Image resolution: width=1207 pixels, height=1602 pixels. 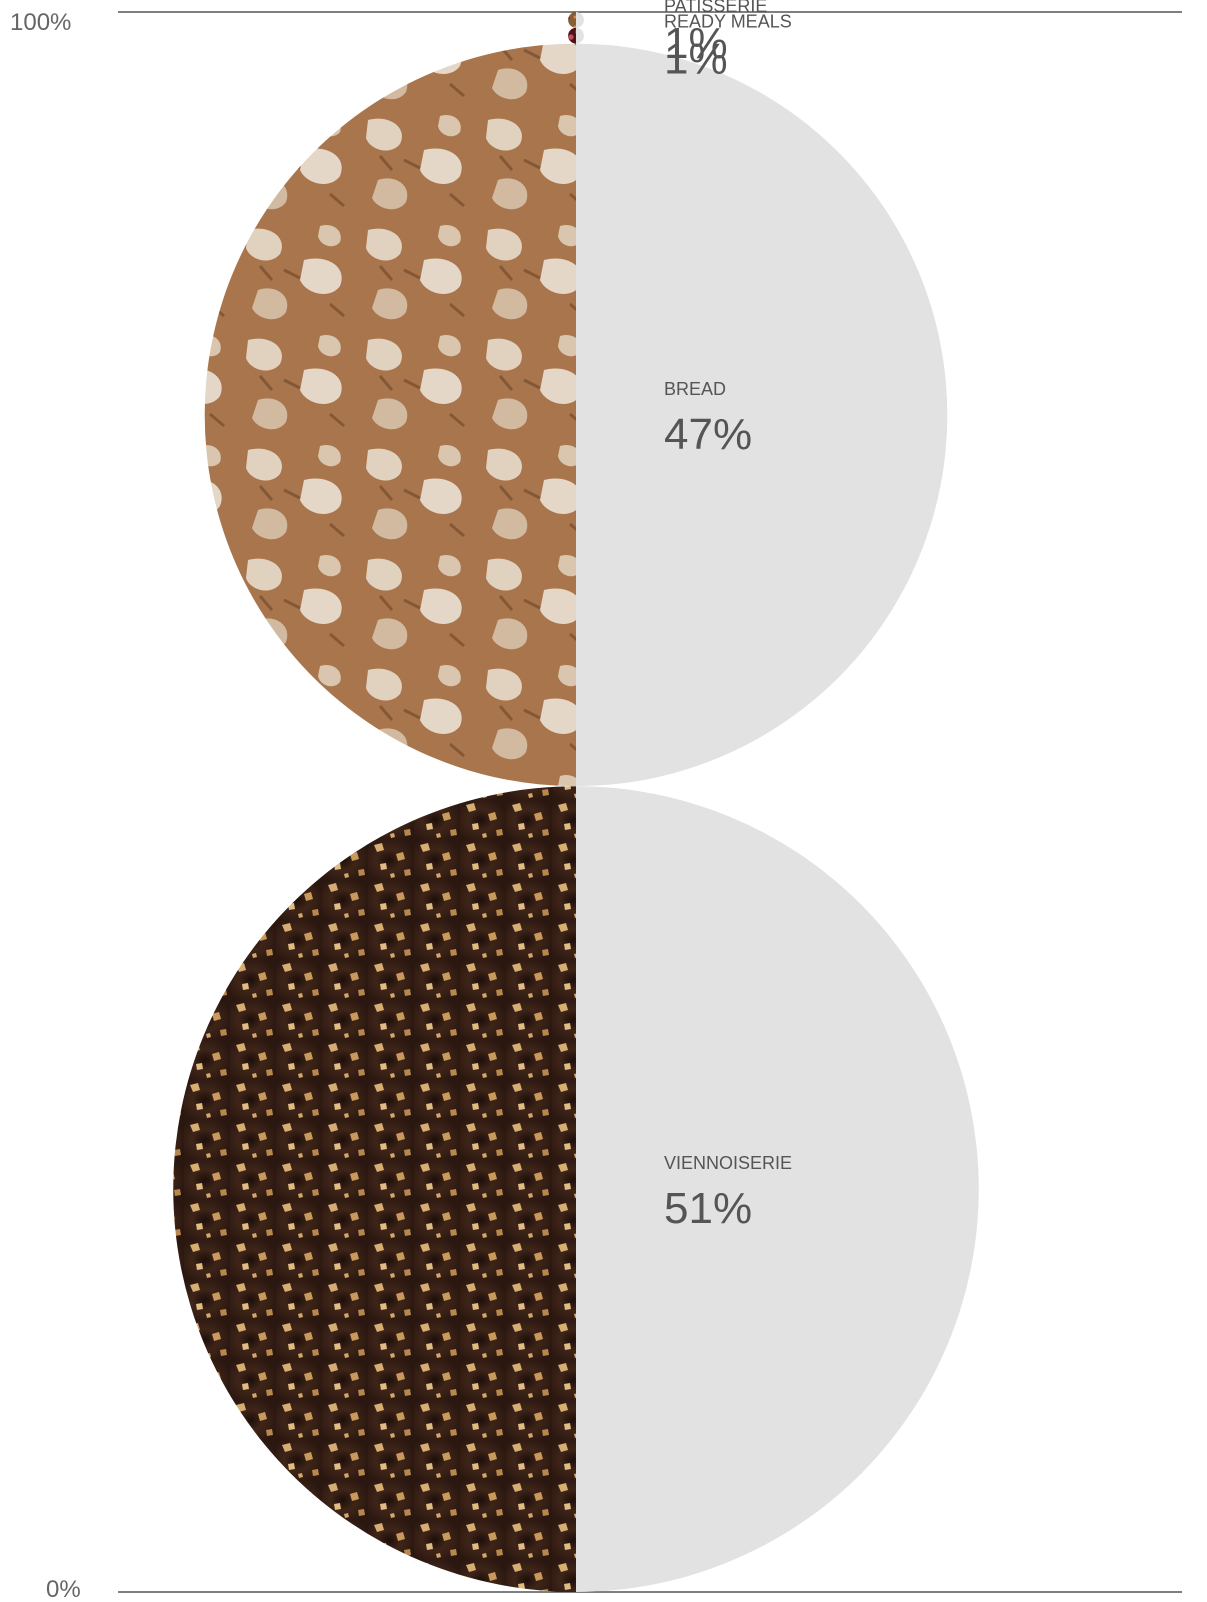 What do you see at coordinates (572, 20) in the screenshot?
I see `patisserie-photo-half` at bounding box center [572, 20].